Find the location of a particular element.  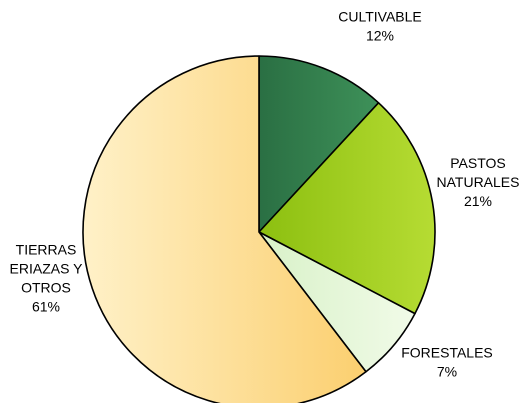

pie-category-label: NATURALES is located at coordinates (478, 182).